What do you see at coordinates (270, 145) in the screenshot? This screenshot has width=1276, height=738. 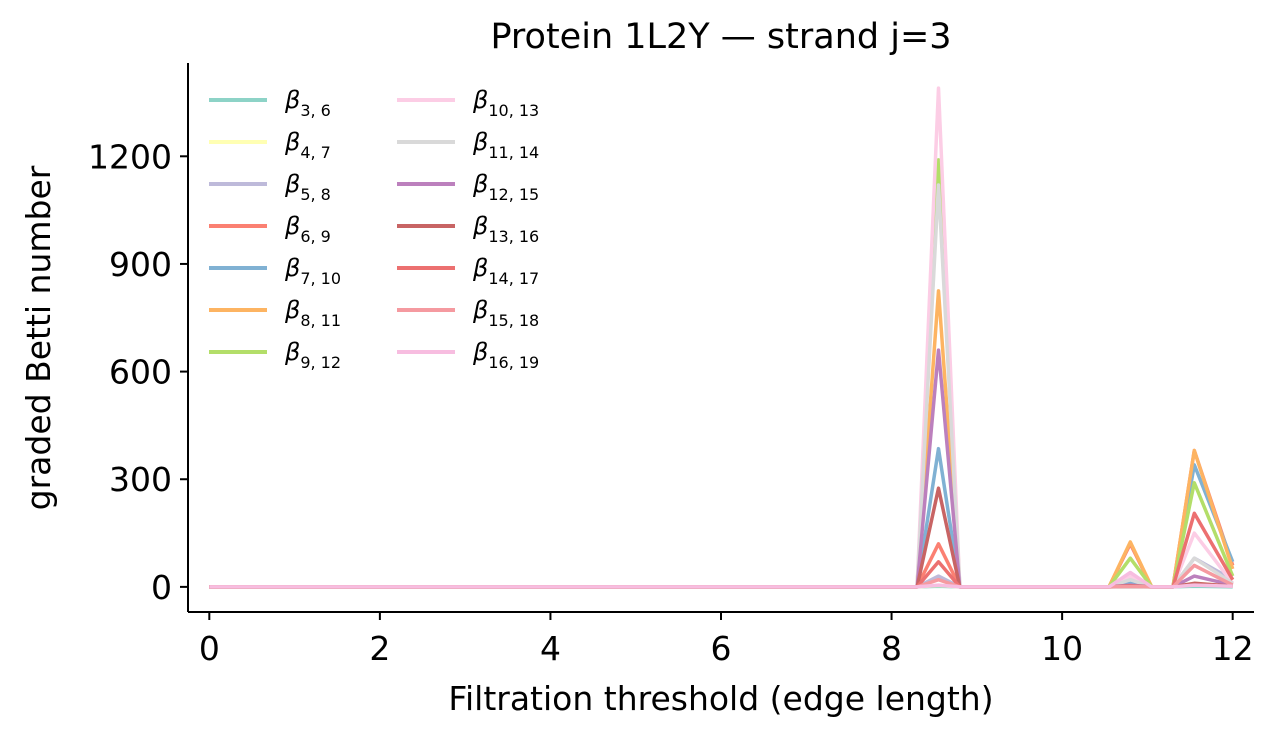 I see `legend-item: β4, 7` at bounding box center [270, 145].